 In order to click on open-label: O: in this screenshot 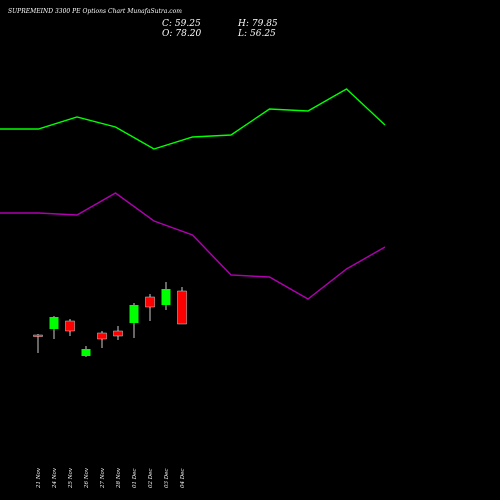, I will do `click(167, 34)`.